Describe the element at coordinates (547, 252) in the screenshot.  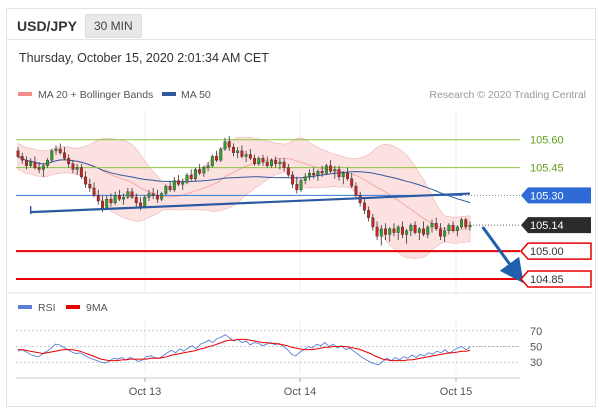
I see `target-label: 105.00` at that location.